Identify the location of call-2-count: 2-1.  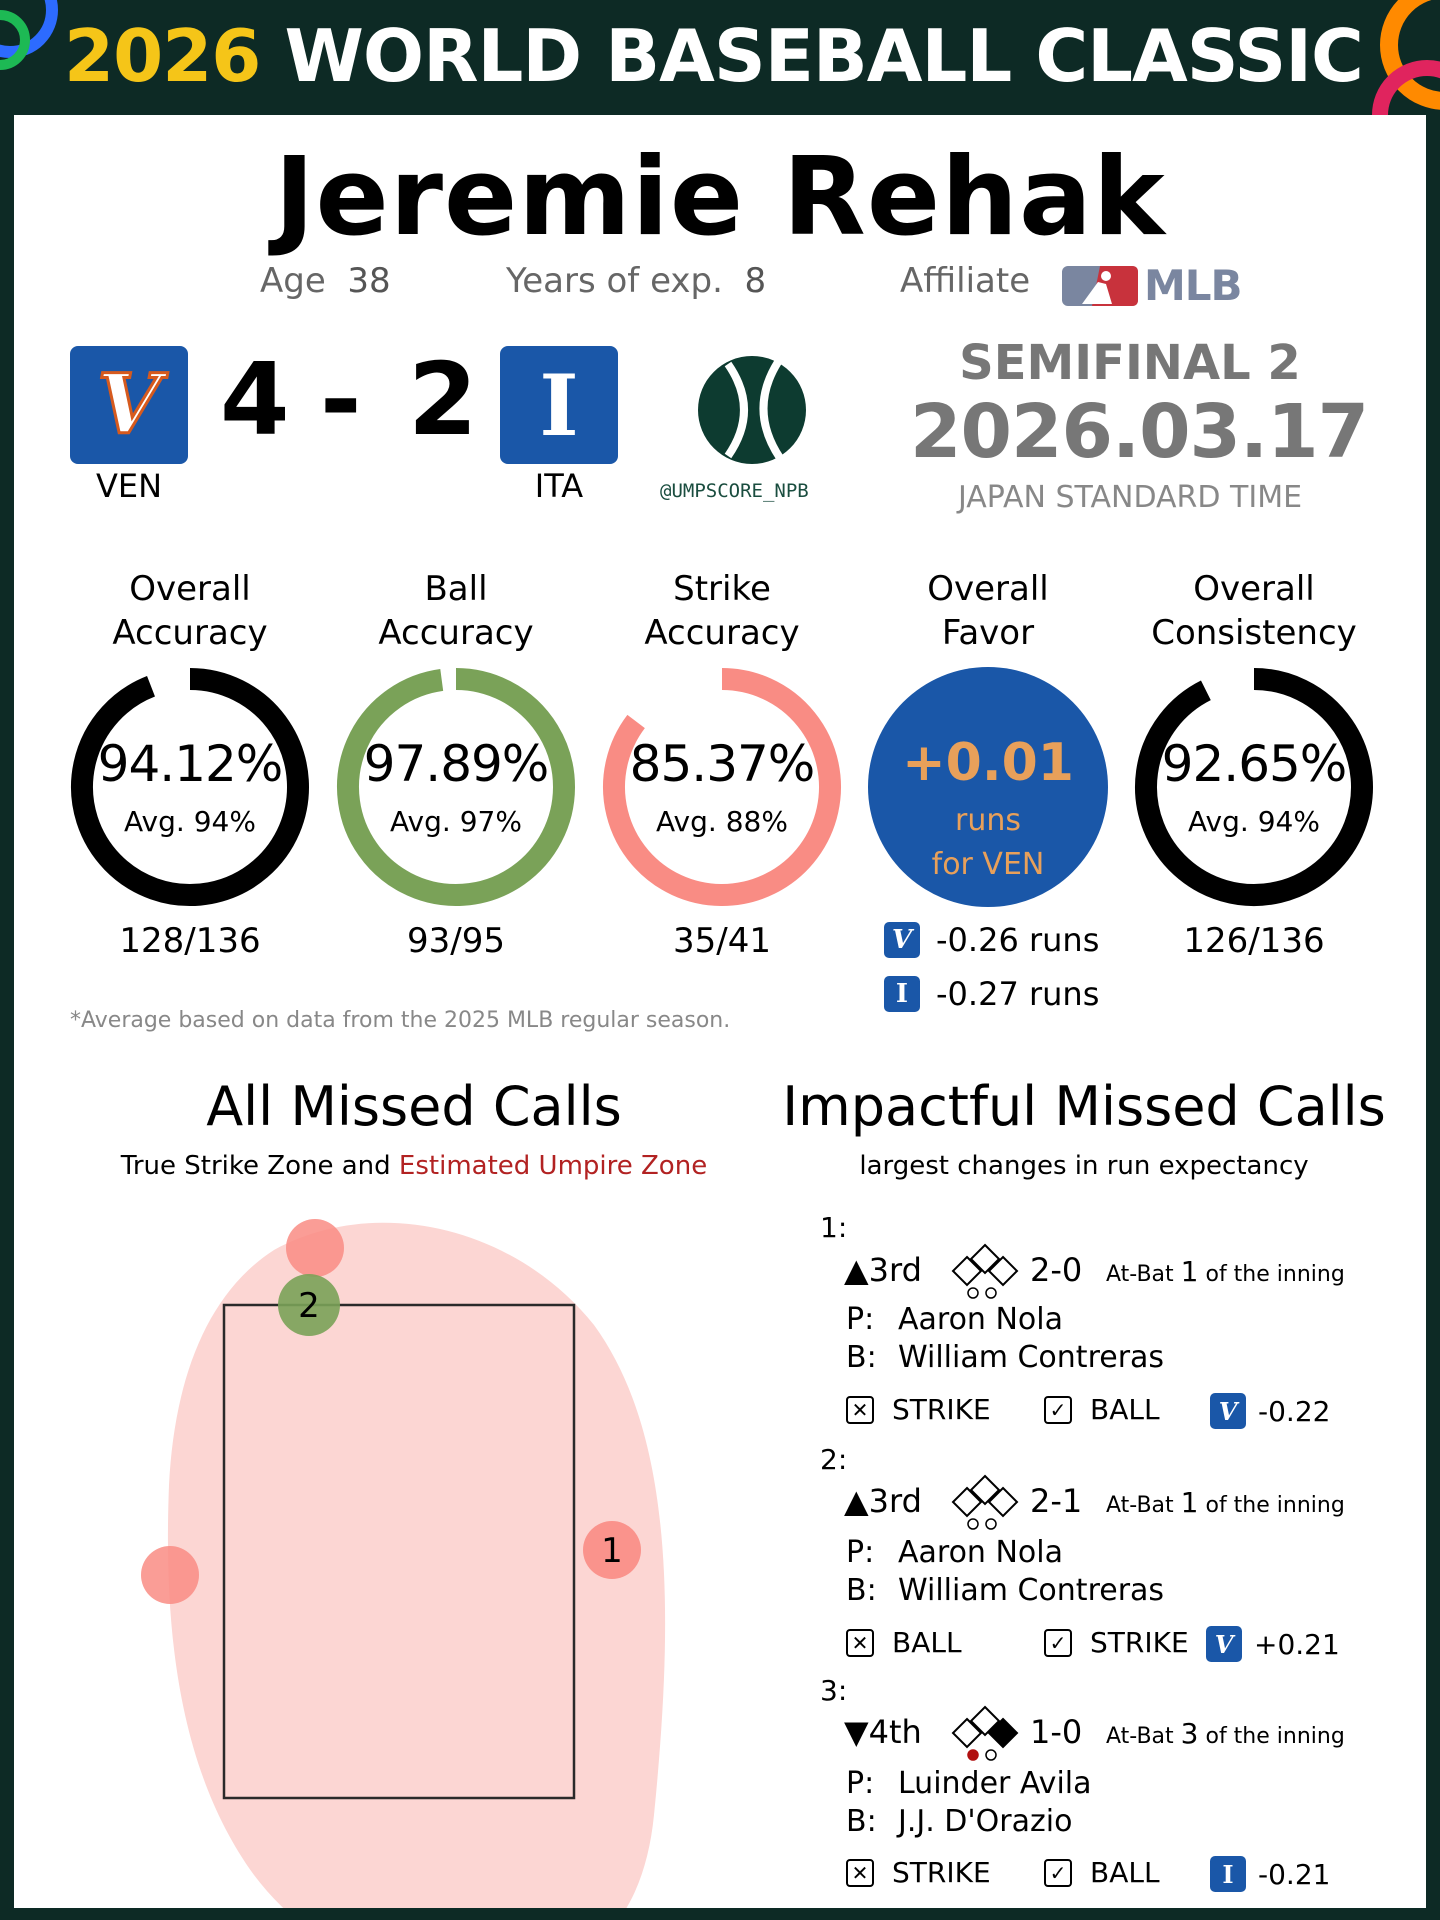
(1056, 1501).